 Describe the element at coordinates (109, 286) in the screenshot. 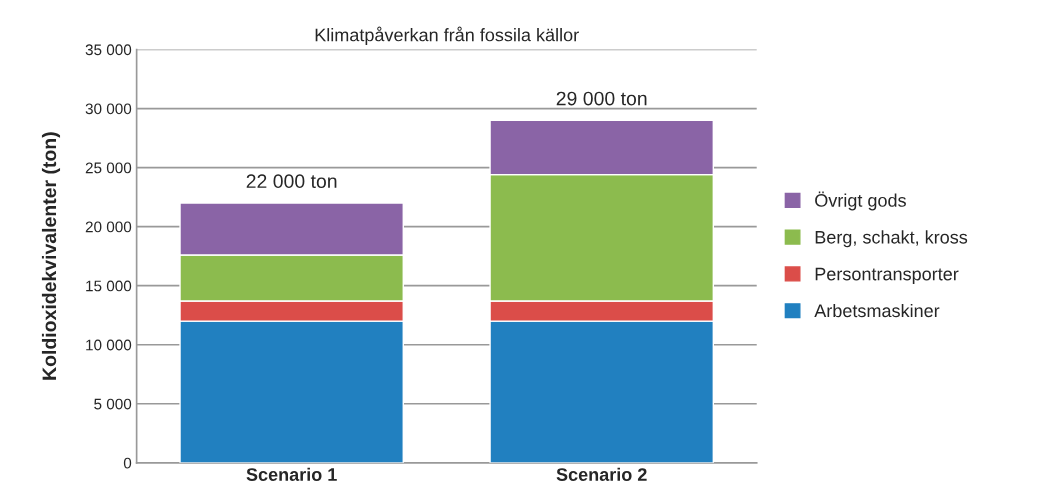

I see `y-tick-label: 15 000` at that location.